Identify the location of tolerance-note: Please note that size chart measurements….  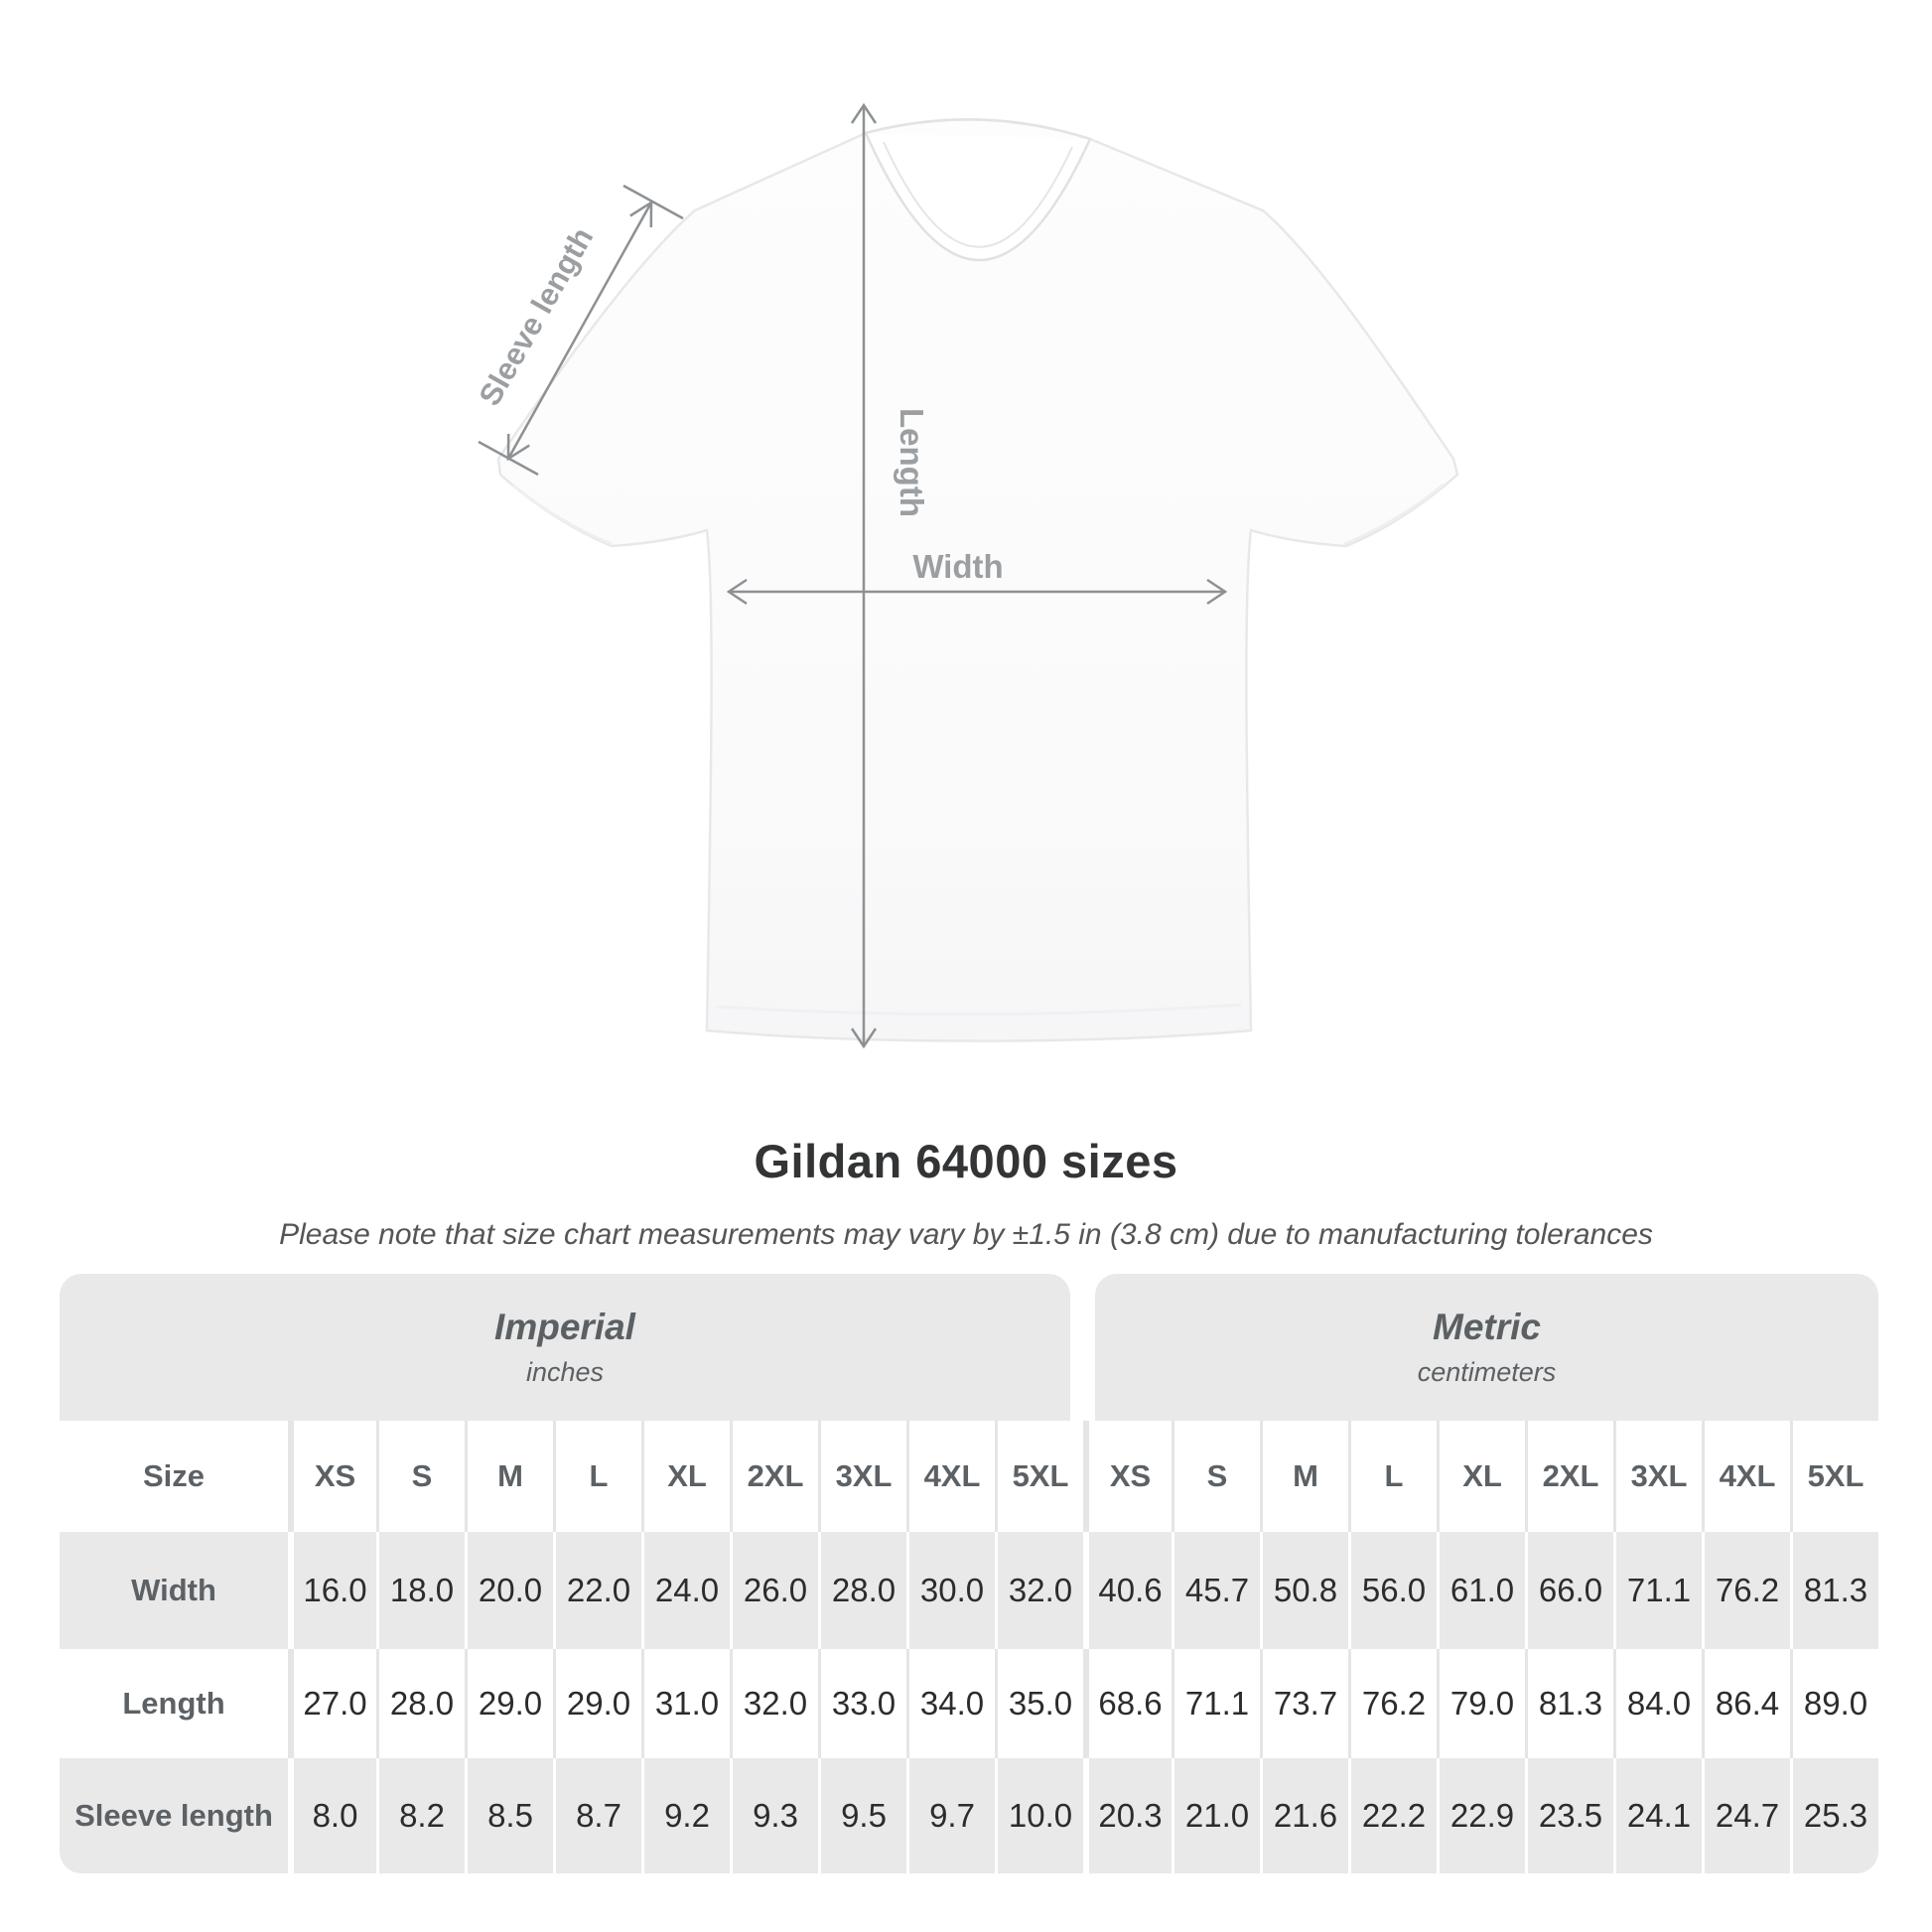
(966, 1234).